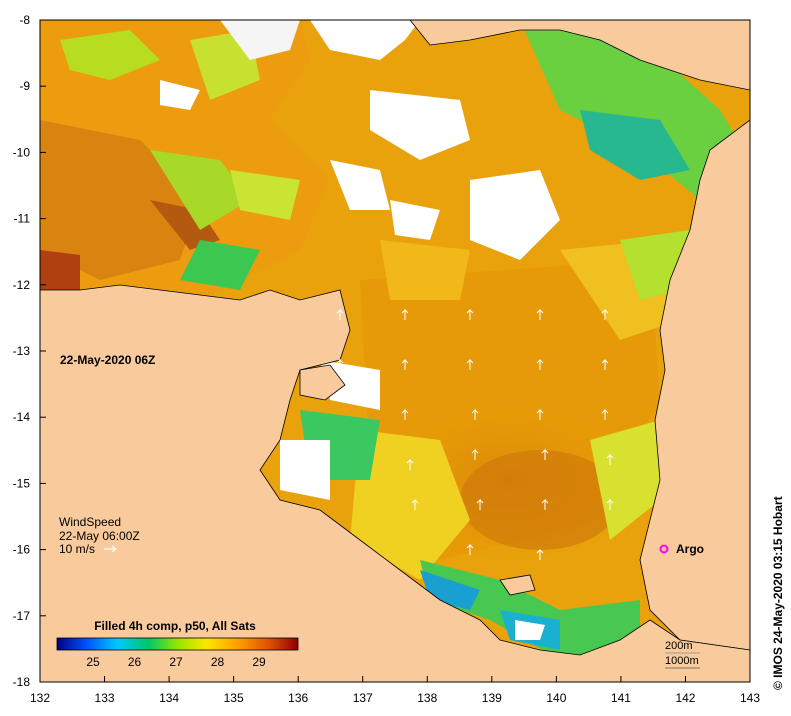 Image resolution: width=791 pixels, height=716 pixels. What do you see at coordinates (40, 698) in the screenshot?
I see `lon-tick-label: 132` at bounding box center [40, 698].